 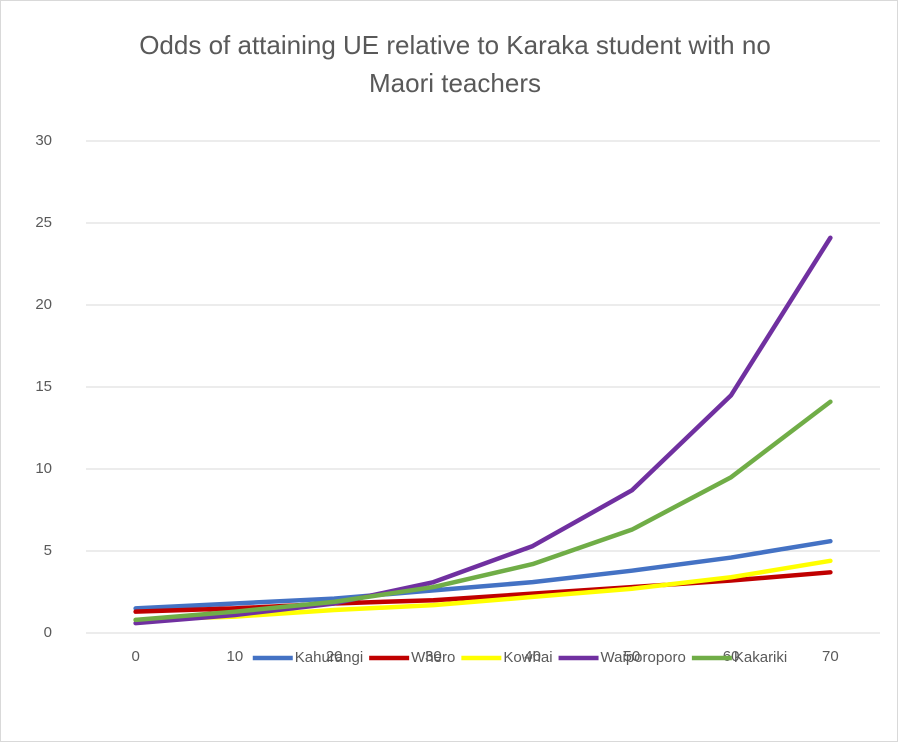 I want to click on y-tick-label: 20, so click(x=43, y=304).